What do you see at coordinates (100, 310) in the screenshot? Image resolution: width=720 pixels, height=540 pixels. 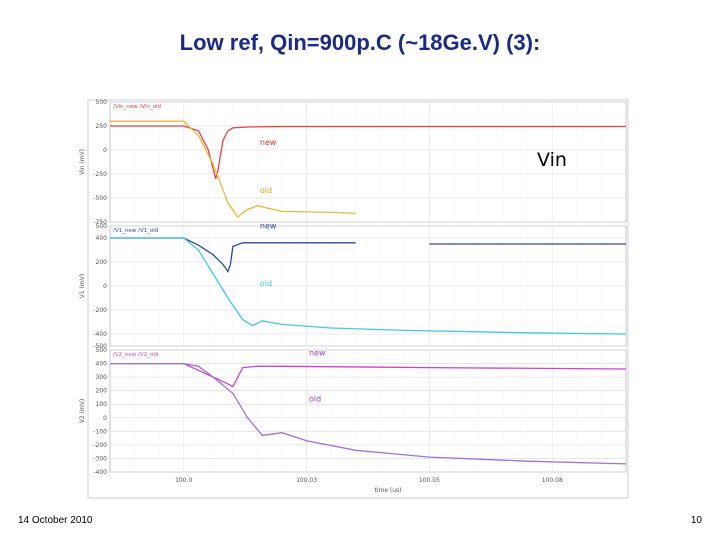 I see `panel-2-y-tick-label: -200` at bounding box center [100, 310].